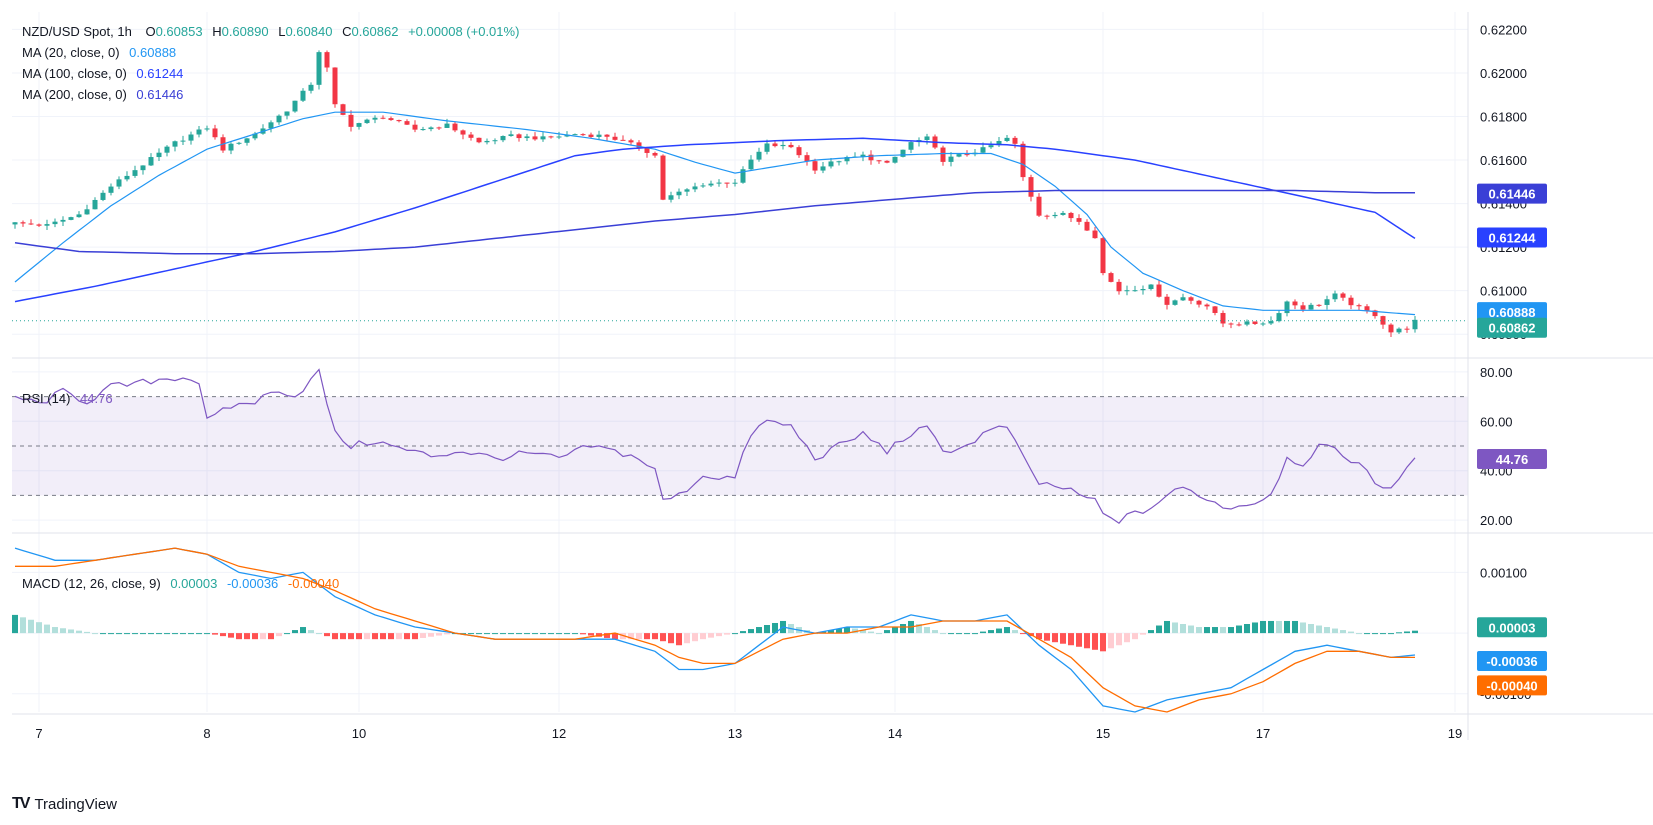 This screenshot has height=825, width=1653. What do you see at coordinates (748, 733) in the screenshot?
I see `x-axis-labels: 7 8 10 12 13 14 15 17 19` at bounding box center [748, 733].